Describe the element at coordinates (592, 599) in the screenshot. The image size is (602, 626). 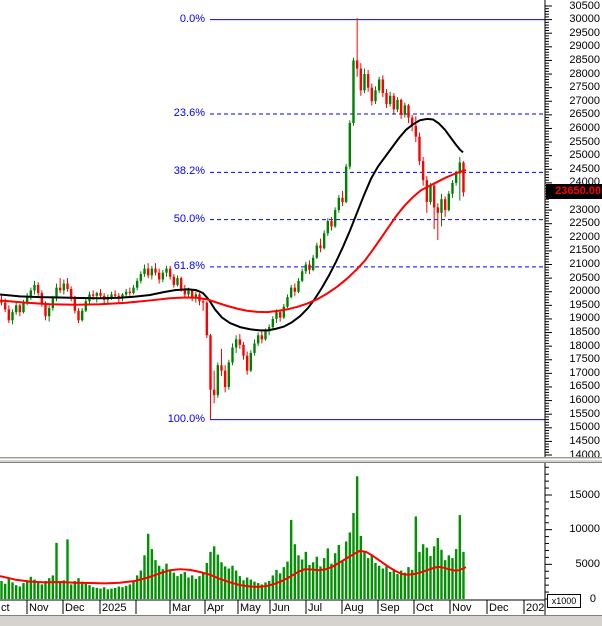
I see `volume-zero-label: 0` at that location.